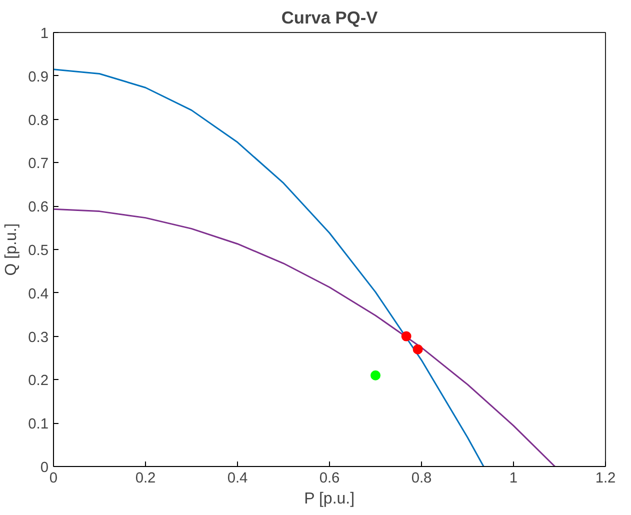  I want to click on chart-title: Curva PQ-V, so click(329, 18).